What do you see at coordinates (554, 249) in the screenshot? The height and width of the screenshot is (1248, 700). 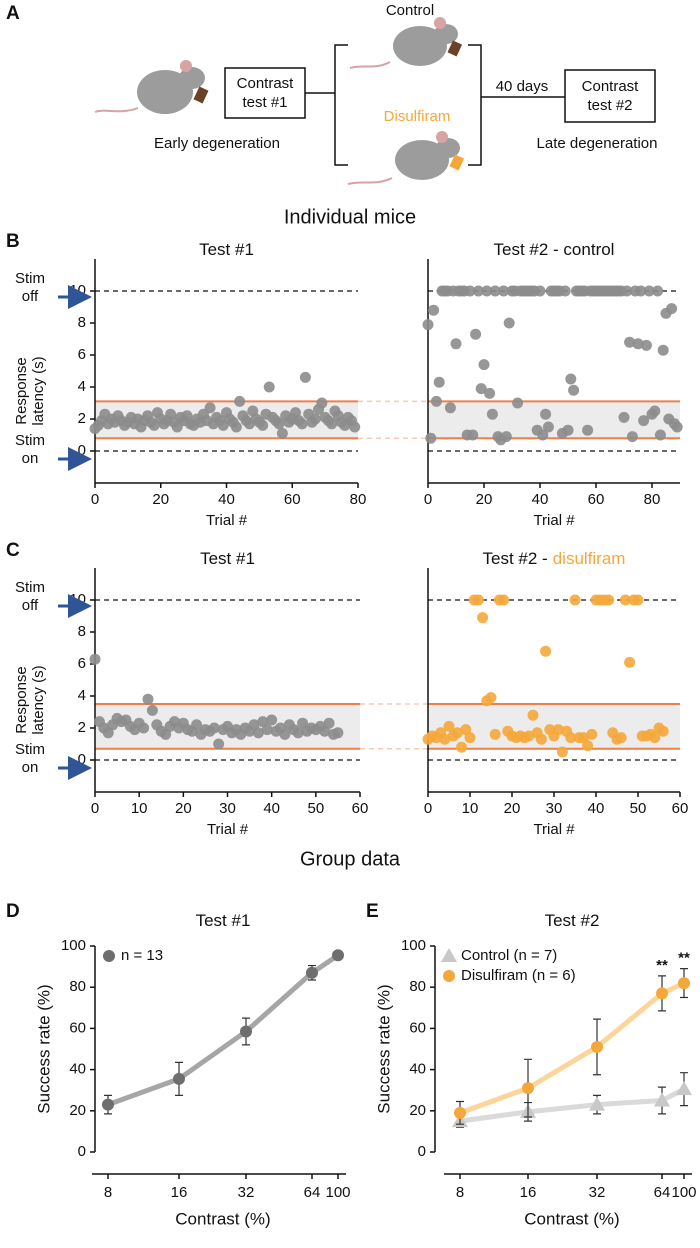 I see `chart-title: Test #2 - control` at bounding box center [554, 249].